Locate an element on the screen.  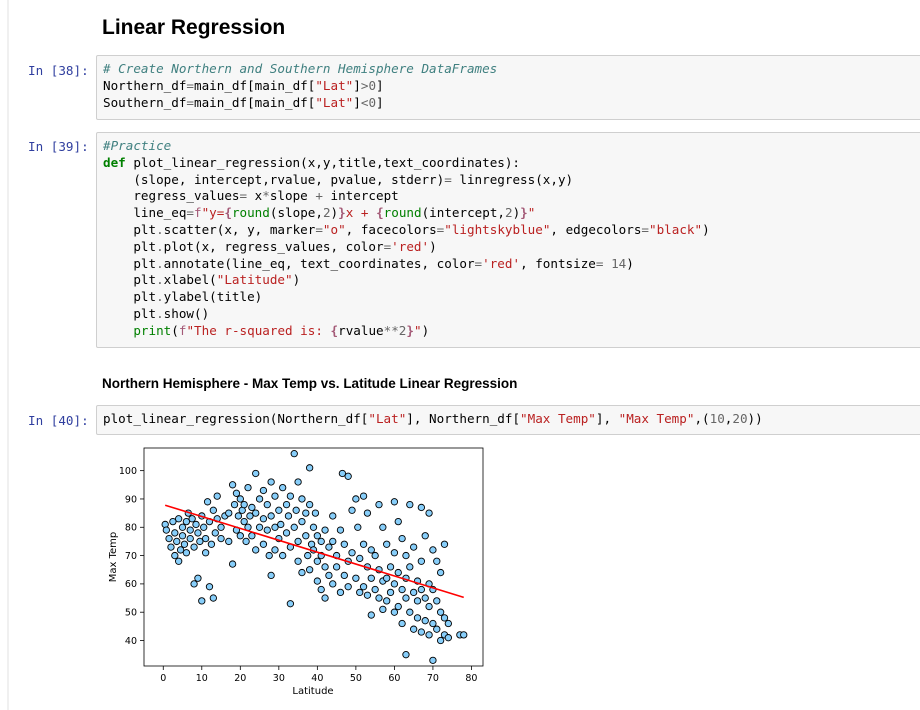
y-tick-label: 80 is located at coordinates (131, 528).